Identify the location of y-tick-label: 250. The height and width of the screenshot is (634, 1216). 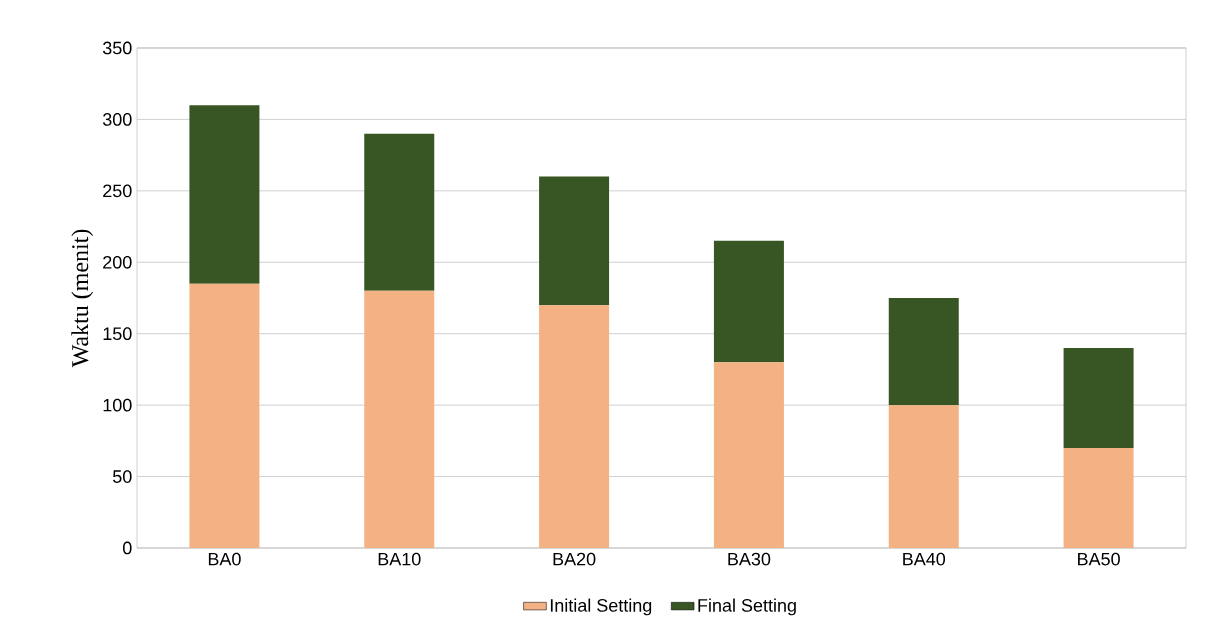
(117, 191).